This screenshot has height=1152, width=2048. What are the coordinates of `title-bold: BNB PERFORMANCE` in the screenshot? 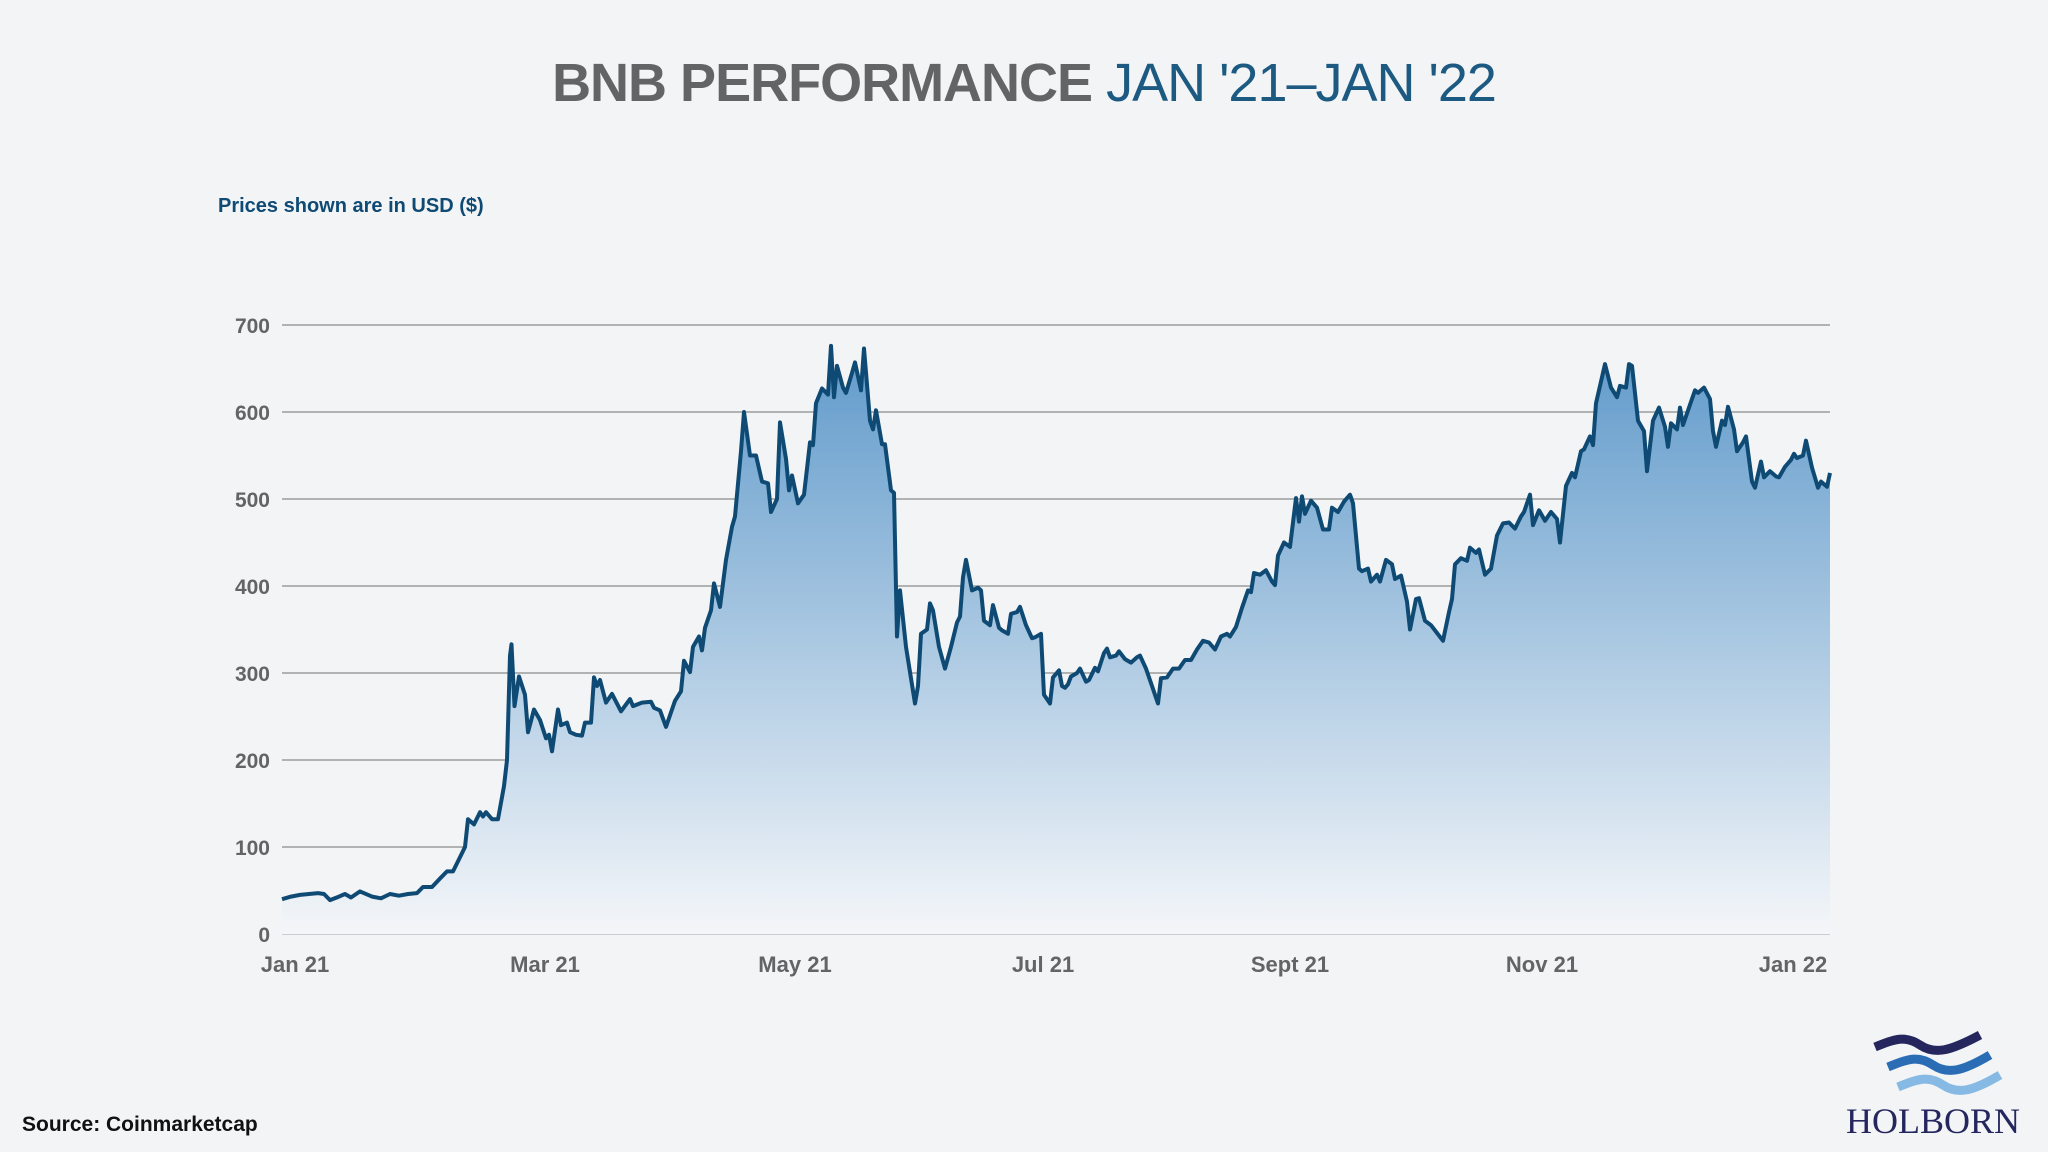 It's located at (822, 83).